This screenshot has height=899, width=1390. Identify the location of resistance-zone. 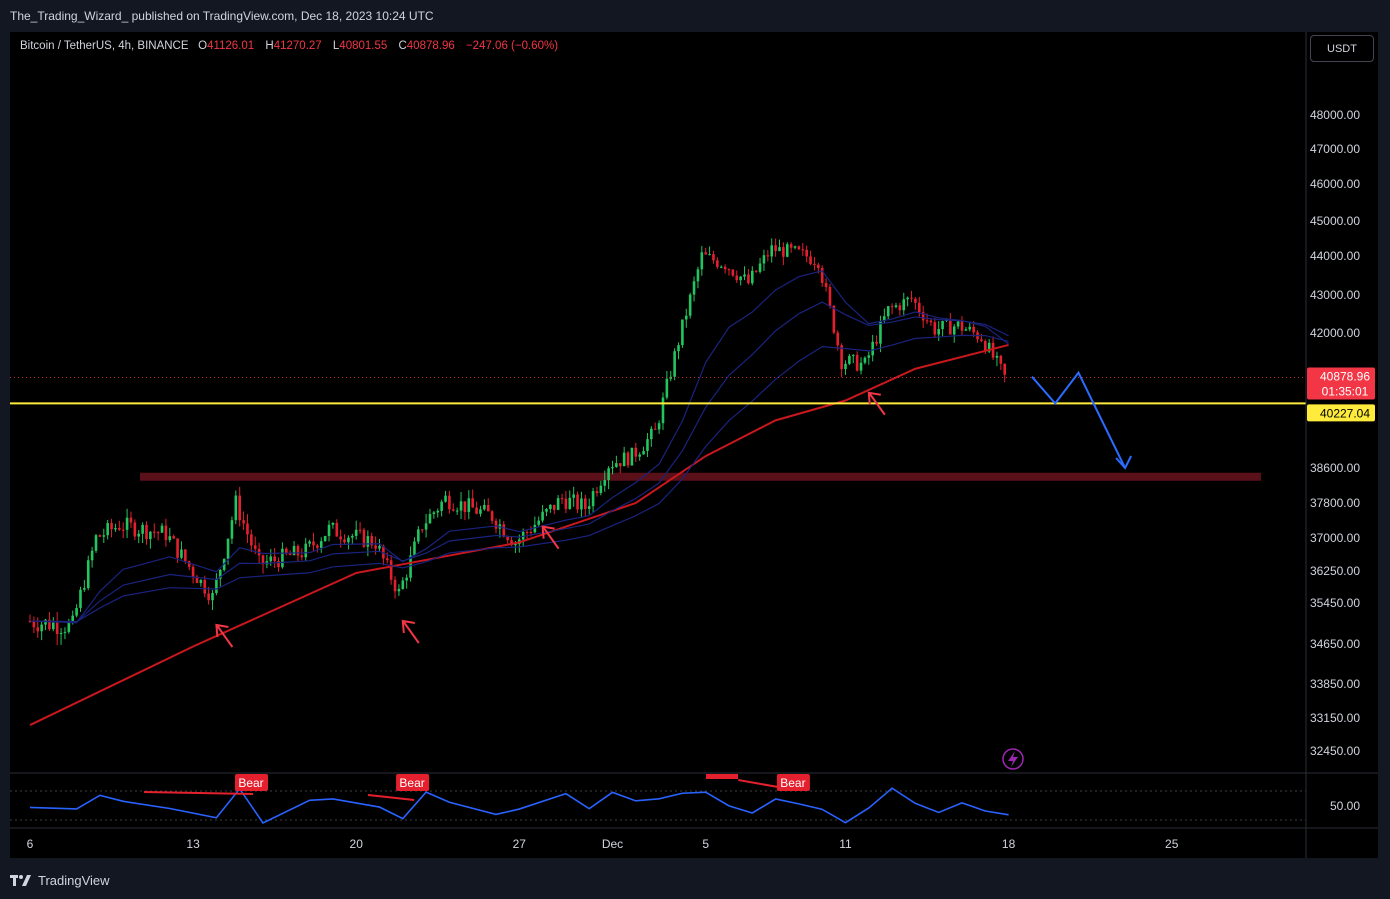
(700, 476).